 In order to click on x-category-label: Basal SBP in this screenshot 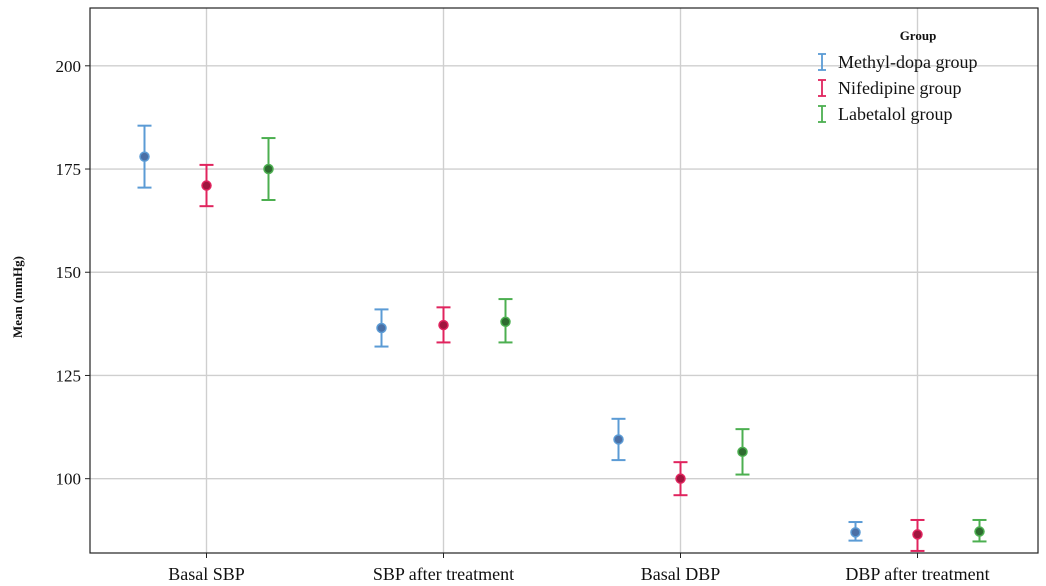, I will do `click(206, 574)`.